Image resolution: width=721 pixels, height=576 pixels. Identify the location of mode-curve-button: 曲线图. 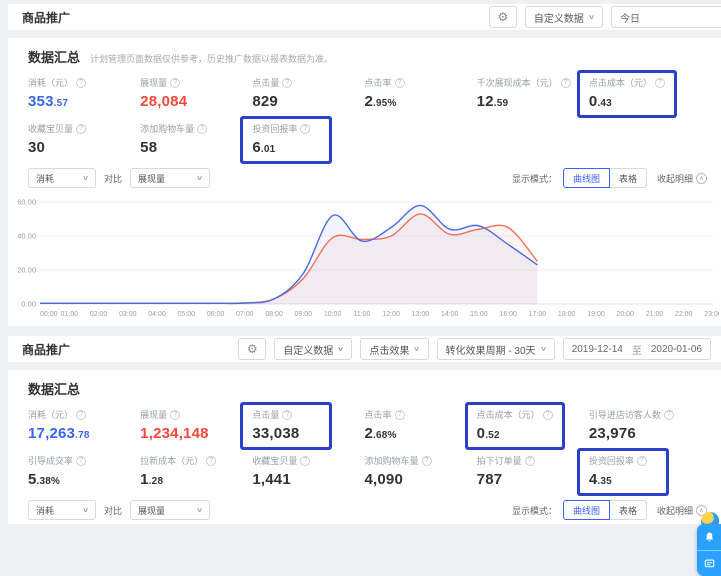
(586, 178).